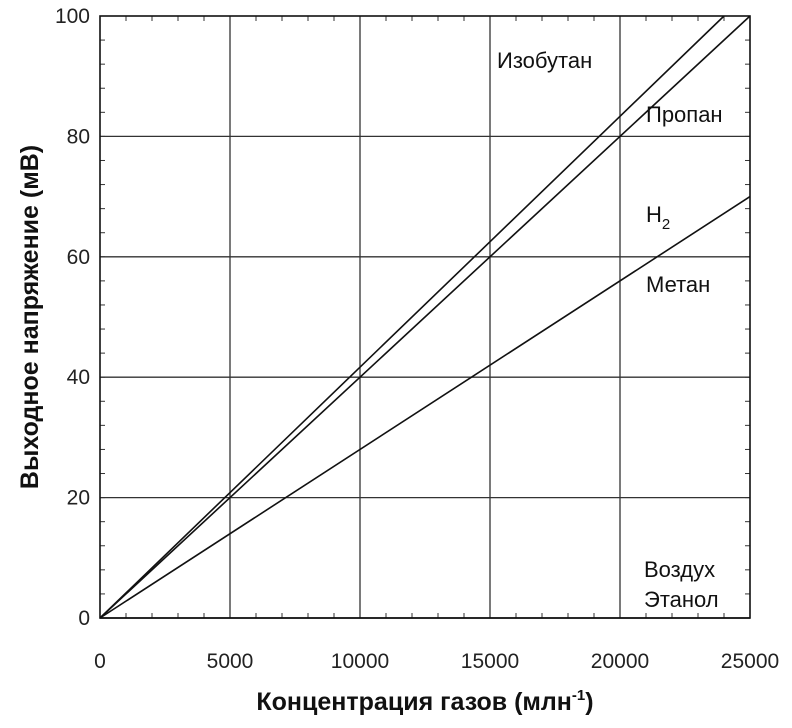 This screenshot has height=728, width=792. What do you see at coordinates (654, 214) in the screenshot?
I see `series-label-hydrogen-main: H` at bounding box center [654, 214].